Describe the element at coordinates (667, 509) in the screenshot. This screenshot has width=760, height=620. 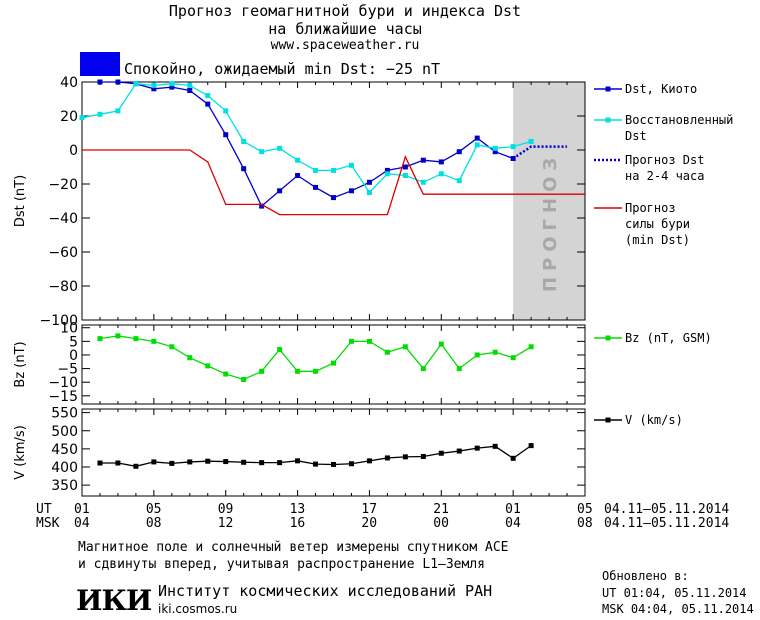
I see `ut-date-range: 04.11–05.11.2014` at that location.